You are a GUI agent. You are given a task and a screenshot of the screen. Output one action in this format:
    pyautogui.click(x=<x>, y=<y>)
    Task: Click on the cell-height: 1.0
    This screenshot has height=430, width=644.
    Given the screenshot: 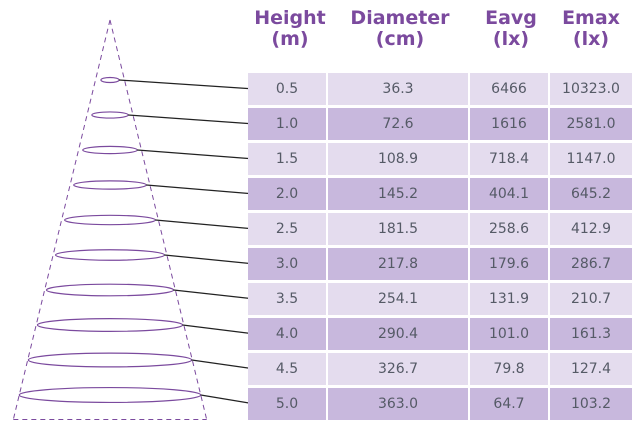 What is the action you would take?
    pyautogui.click(x=288, y=124)
    